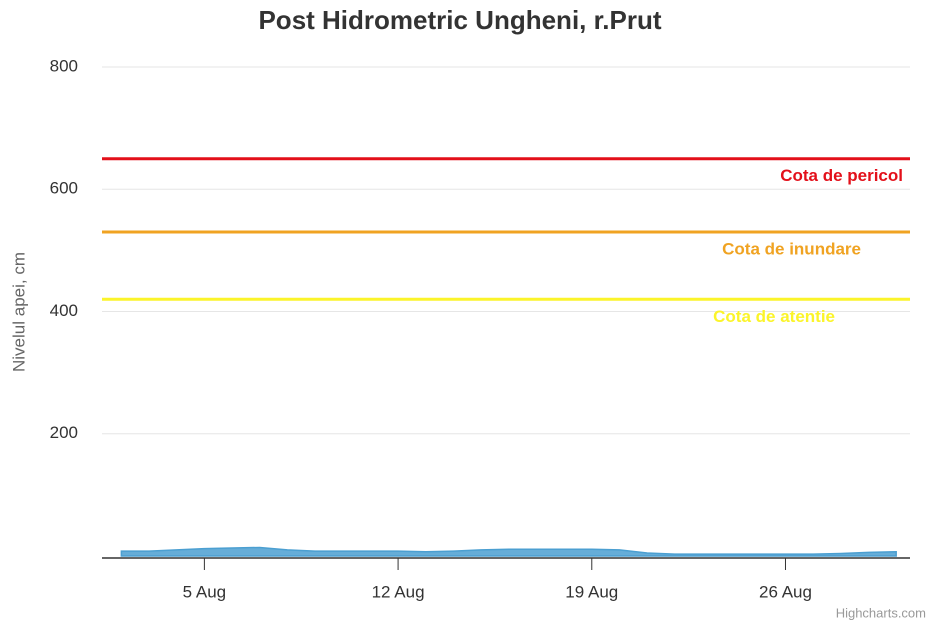 This screenshot has width=930, height=623. Describe the element at coordinates (205, 591) in the screenshot. I see `x-tick-label: 5 Aug` at that location.